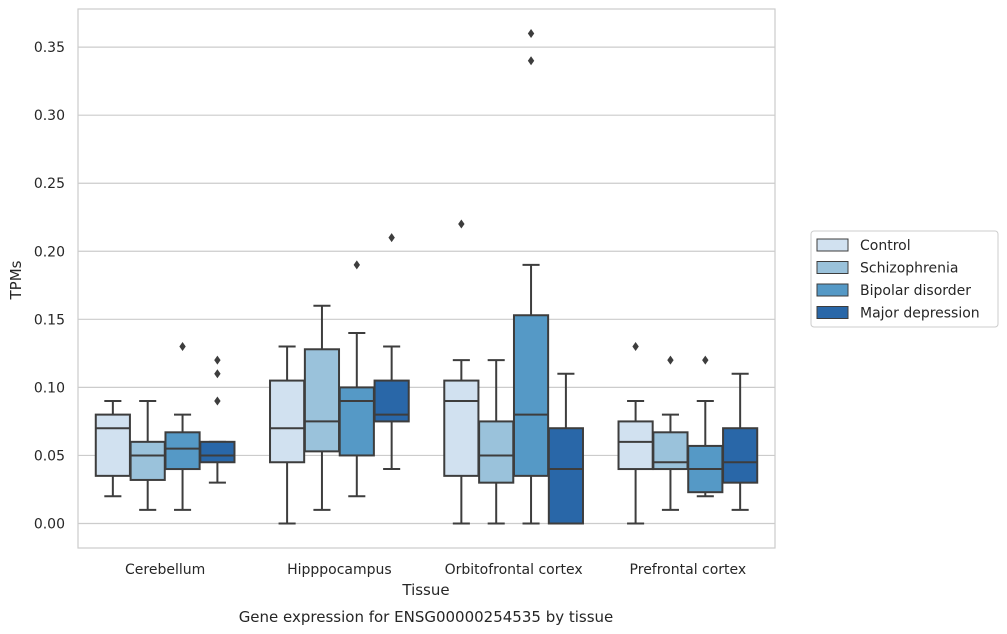 This screenshot has width=1007, height=634. I want to click on y-tick-label: 0.10, so click(49, 388).